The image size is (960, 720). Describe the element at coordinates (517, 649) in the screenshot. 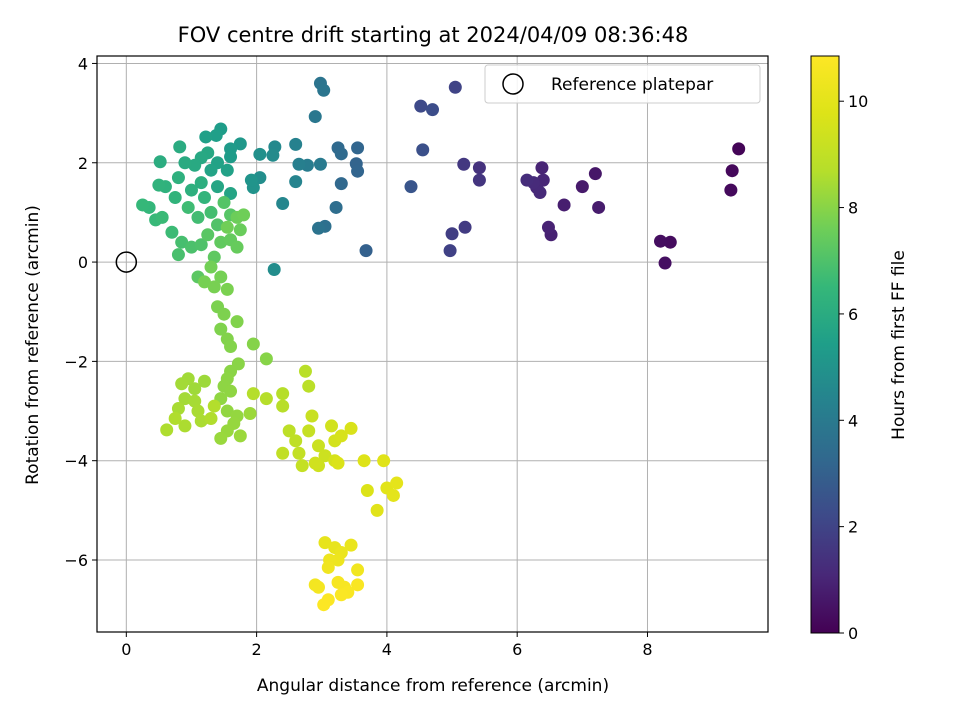

I see `x-tick-label: 6` at that location.